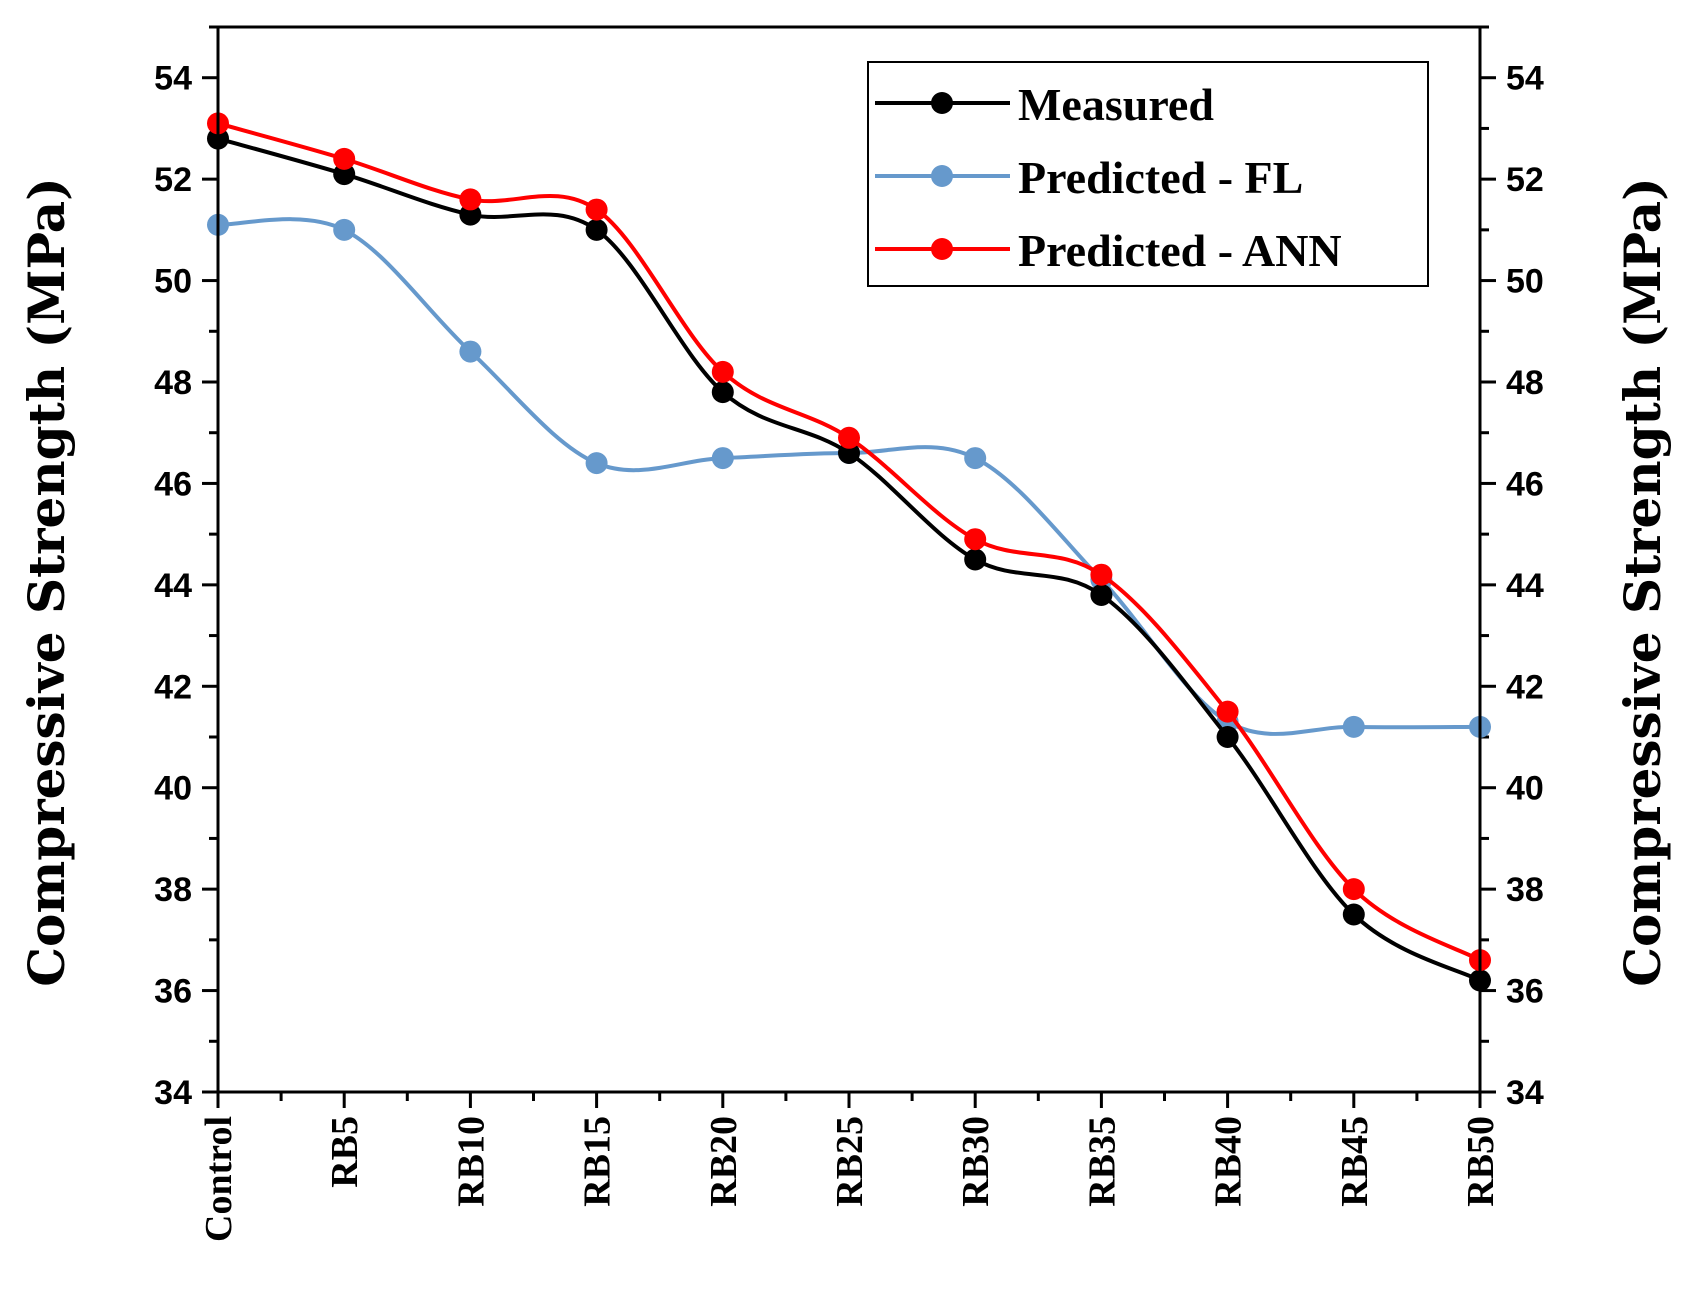  Describe the element at coordinates (173, 180) in the screenshot. I see `y-tick-label-left: 52` at that location.